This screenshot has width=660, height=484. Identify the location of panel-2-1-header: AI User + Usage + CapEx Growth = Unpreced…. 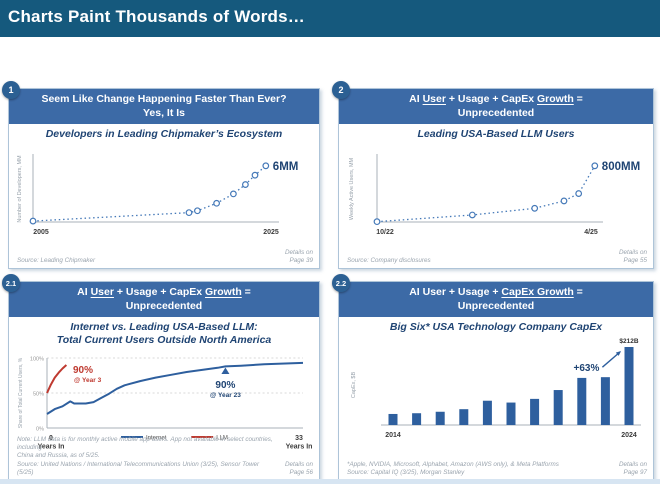
(164, 299).